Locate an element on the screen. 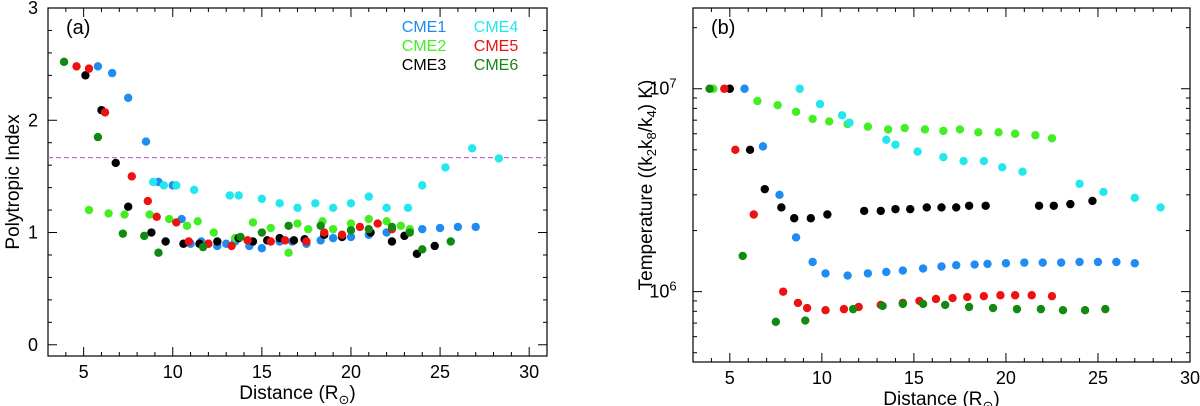 The image size is (1200, 406). y-tick-label: 1 is located at coordinates (33, 233).